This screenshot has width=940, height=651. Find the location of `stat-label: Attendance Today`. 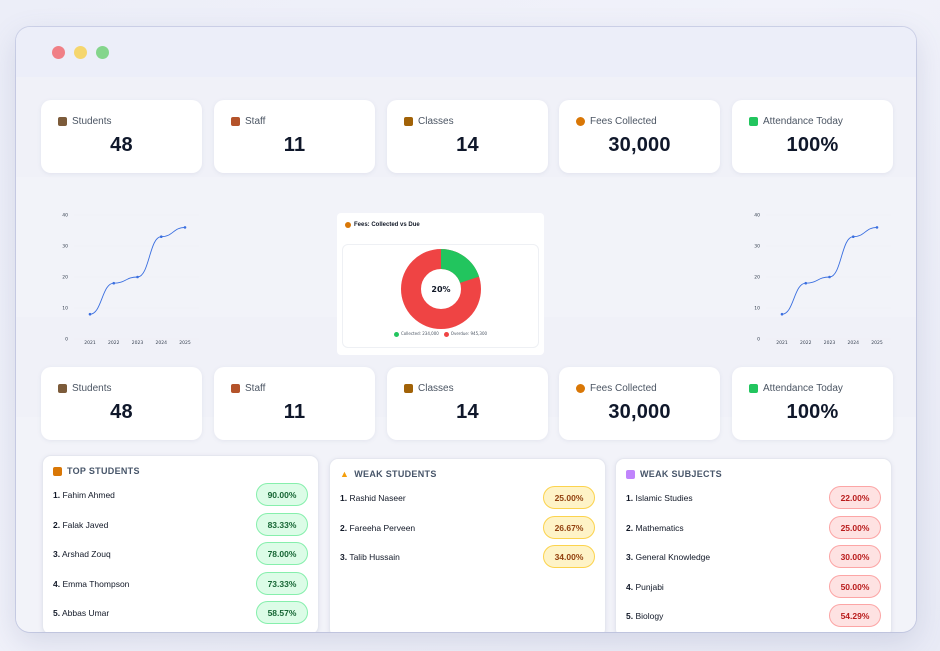

stat-label: Attendance Today is located at coordinates (803, 121).